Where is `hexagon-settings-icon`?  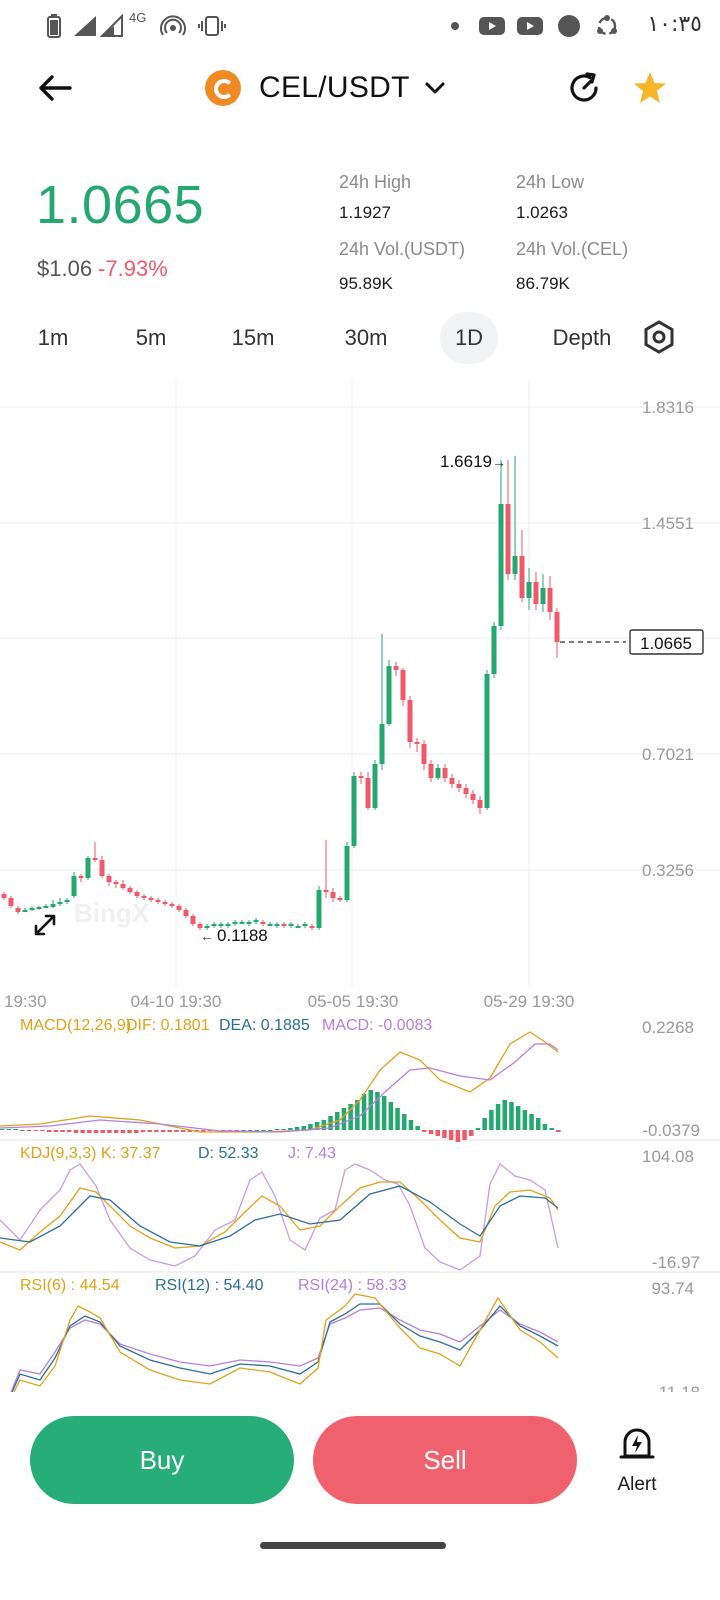 hexagon-settings-icon is located at coordinates (659, 337).